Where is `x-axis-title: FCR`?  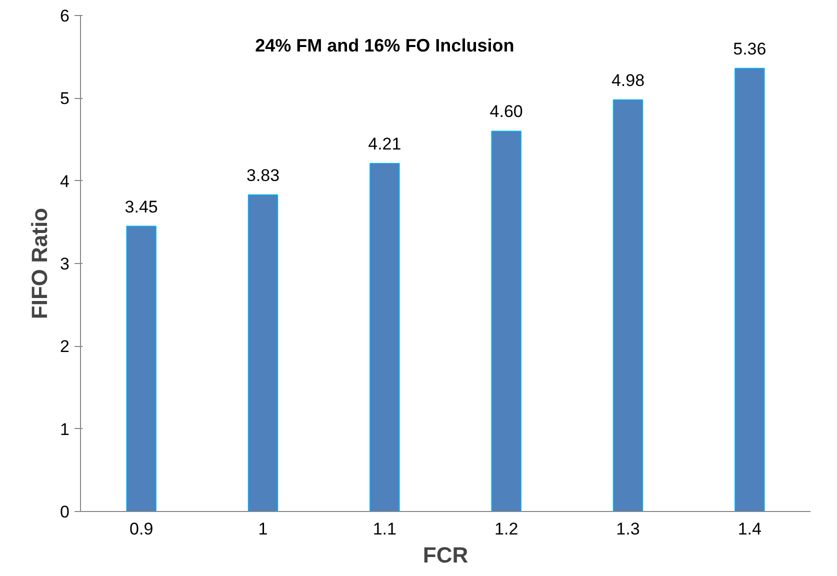
x-axis-title: FCR is located at coordinates (445, 555).